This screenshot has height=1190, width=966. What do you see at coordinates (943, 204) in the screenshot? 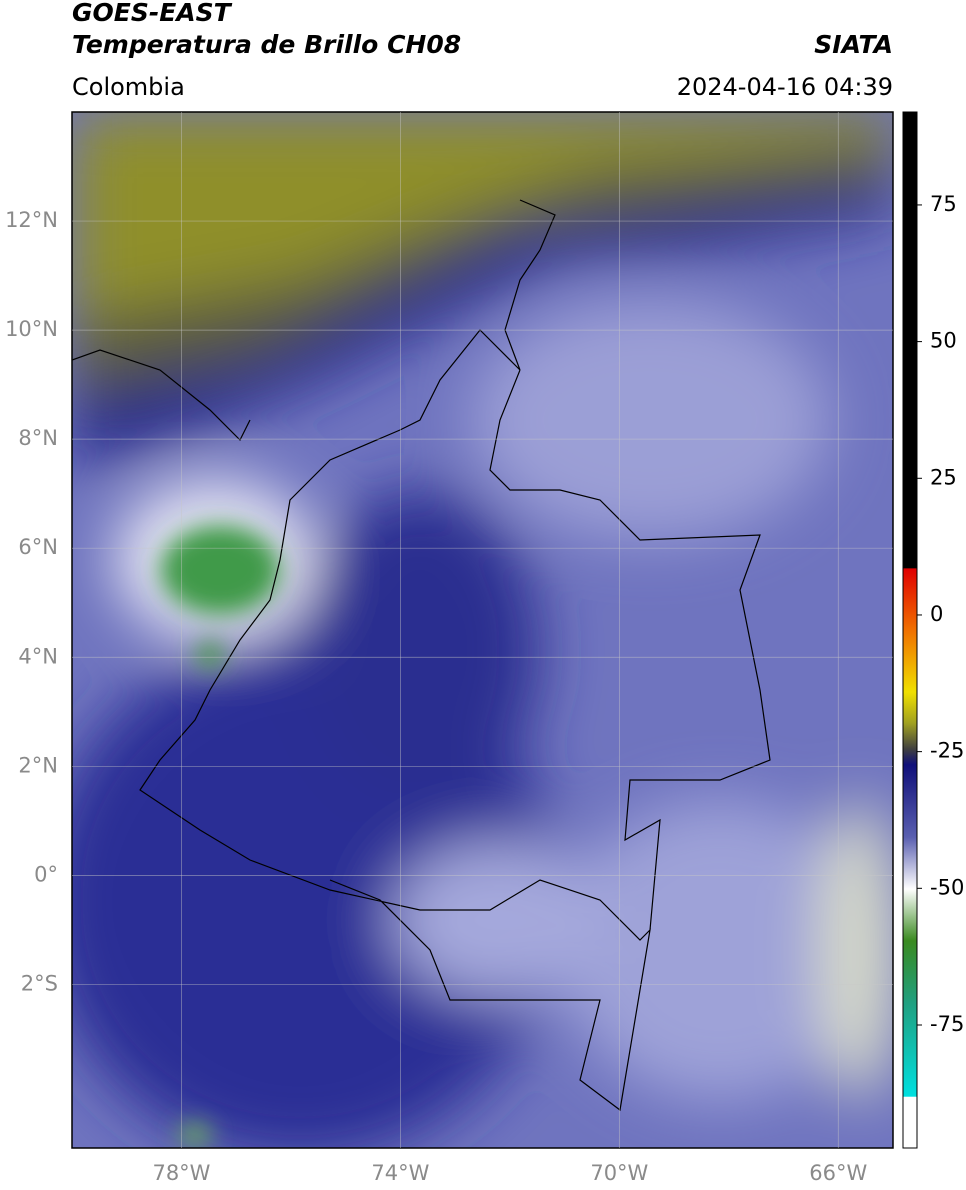
I see `colorbar-tick-label: 75` at bounding box center [943, 204].